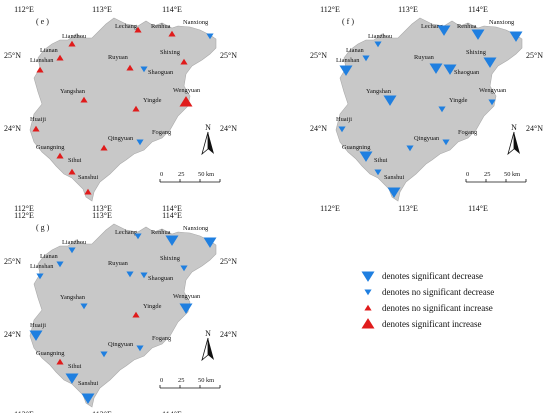 Image resolution: width=550 pixels, height=413 pixels. I want to click on x-tick-label-bottom-2: 114°E, so click(172, 411).